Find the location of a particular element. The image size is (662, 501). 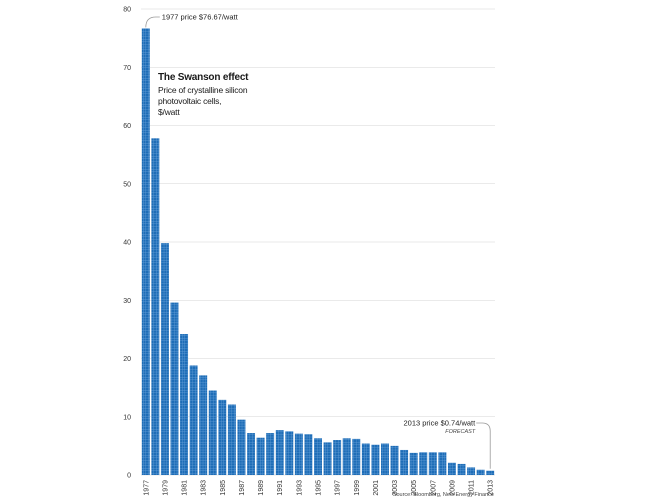

x-tick-label: 1989 is located at coordinates (261, 488).